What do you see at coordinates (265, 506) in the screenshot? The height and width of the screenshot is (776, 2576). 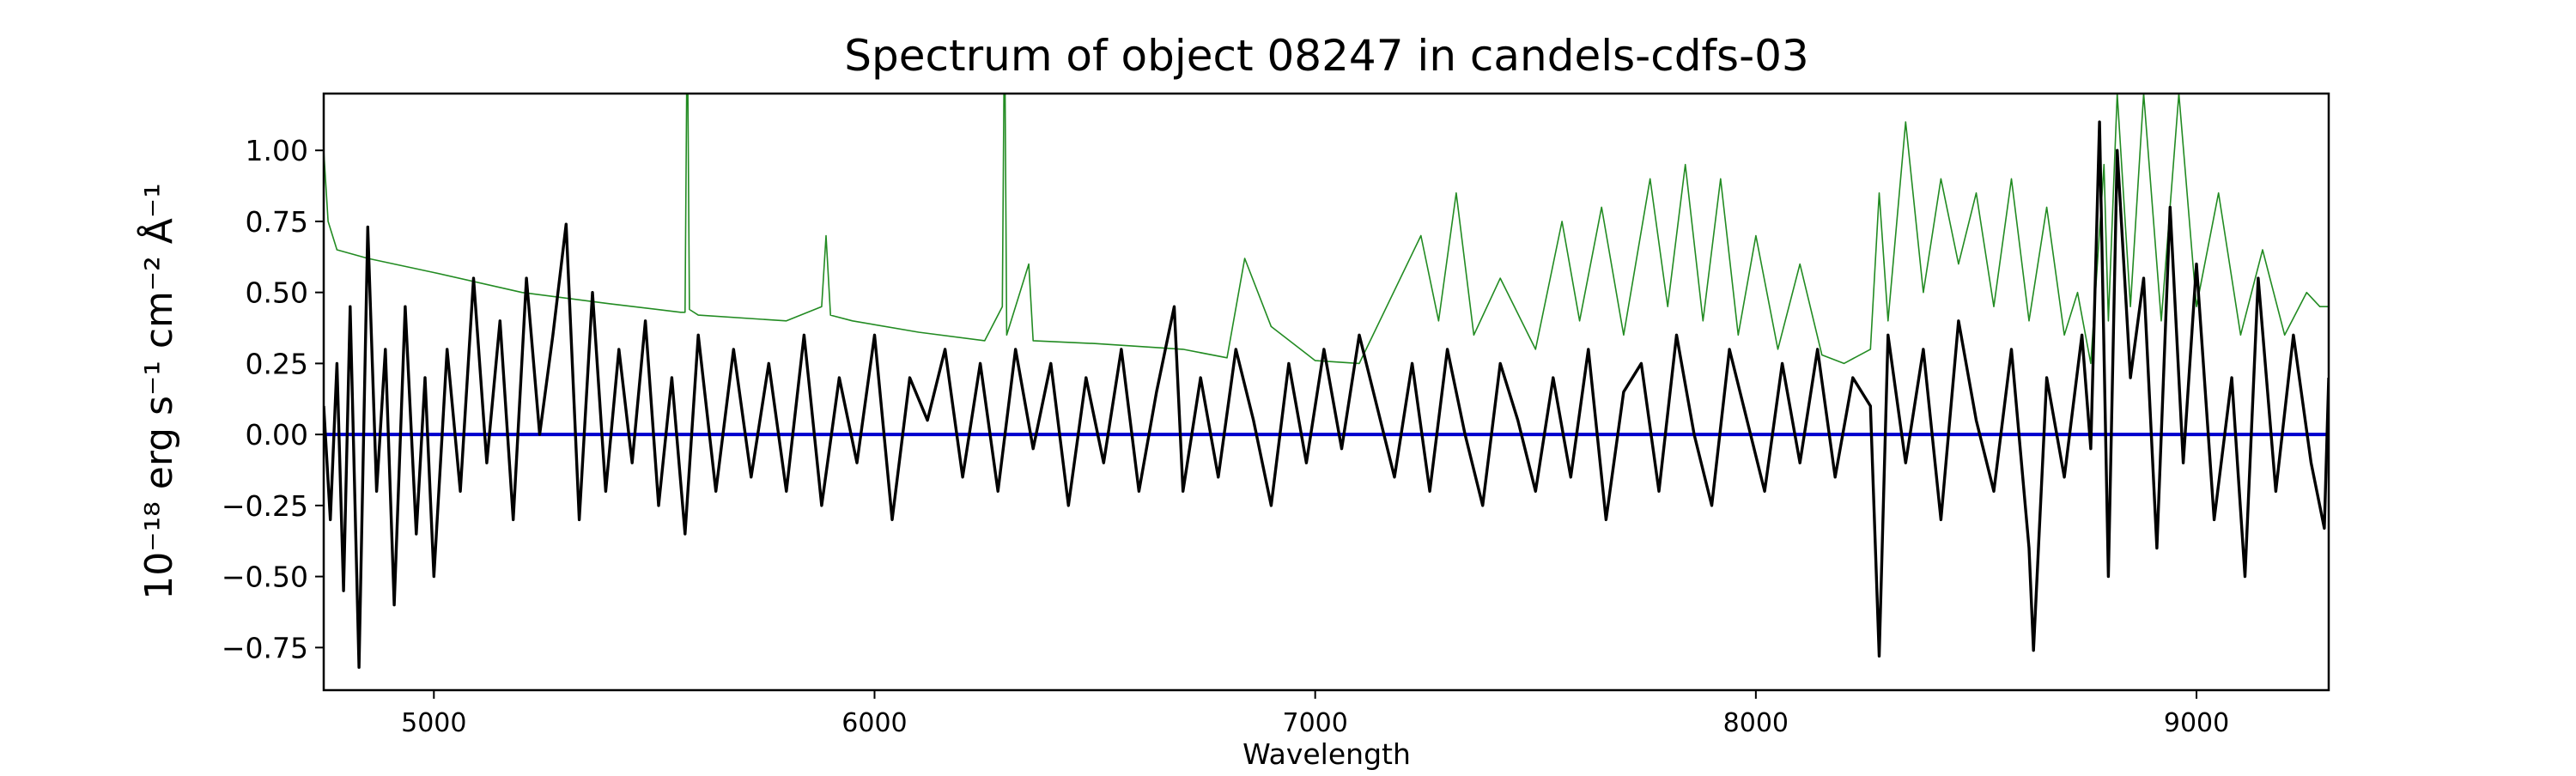 I see `y-tick-label: −0.25` at bounding box center [265, 506].